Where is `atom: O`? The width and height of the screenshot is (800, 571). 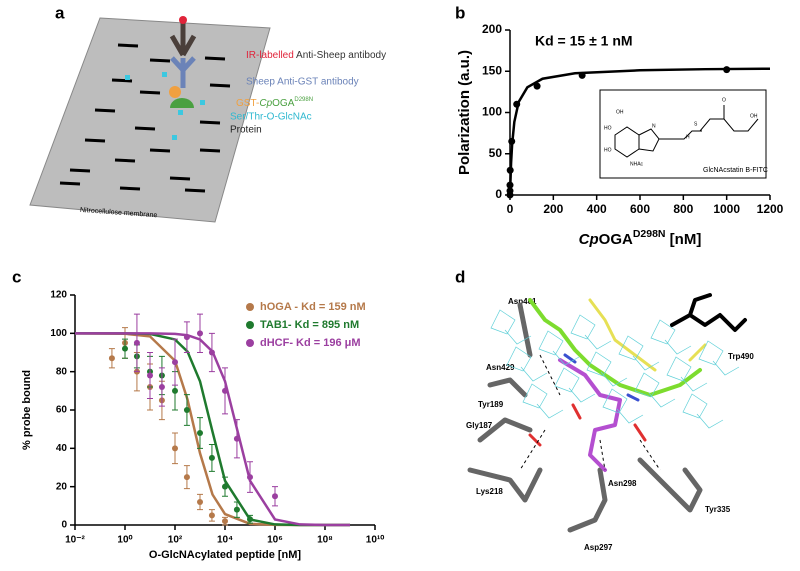
atom: O is located at coordinates (724, 100).